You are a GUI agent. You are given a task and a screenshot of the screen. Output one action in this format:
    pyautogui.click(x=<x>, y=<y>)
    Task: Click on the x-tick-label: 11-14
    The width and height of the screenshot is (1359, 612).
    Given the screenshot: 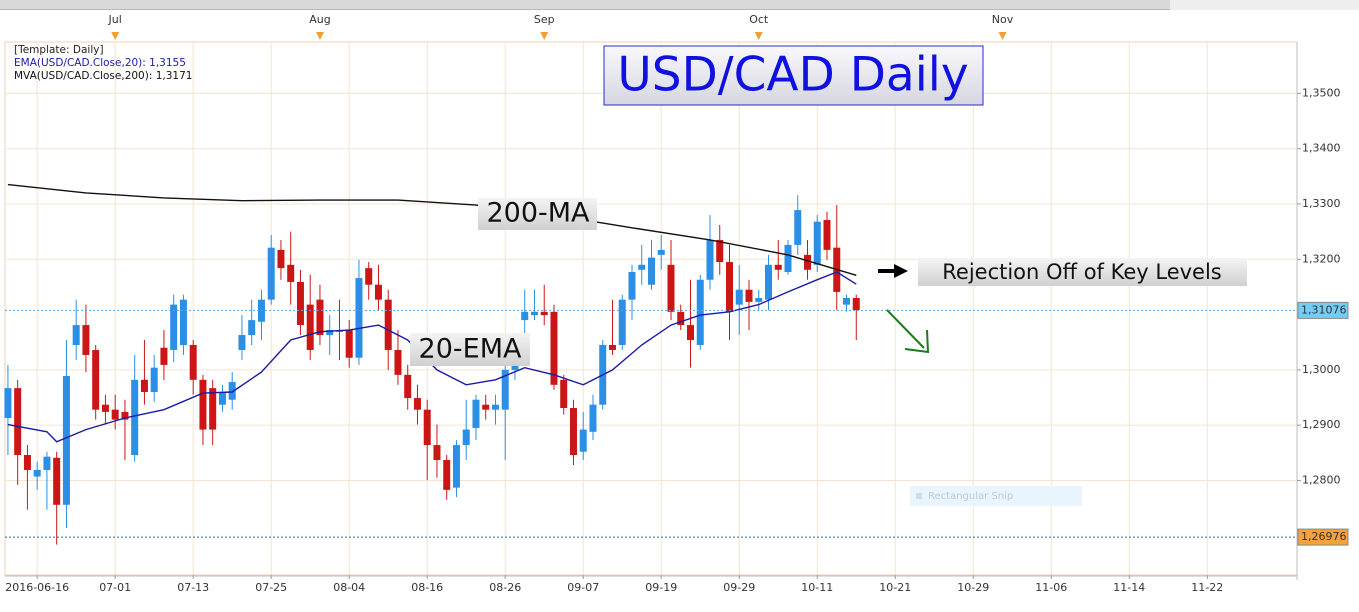 What is the action you would take?
    pyautogui.click(x=1129, y=587)
    